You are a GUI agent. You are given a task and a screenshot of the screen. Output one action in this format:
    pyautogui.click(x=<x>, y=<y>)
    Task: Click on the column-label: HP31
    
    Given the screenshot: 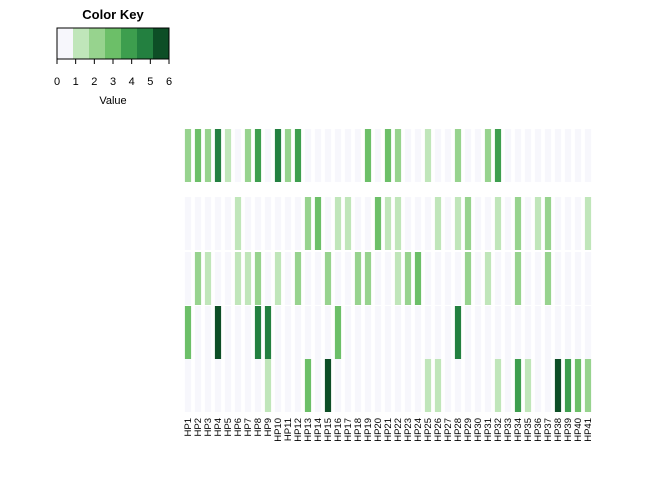 What is the action you would take?
    pyautogui.click(x=488, y=430)
    